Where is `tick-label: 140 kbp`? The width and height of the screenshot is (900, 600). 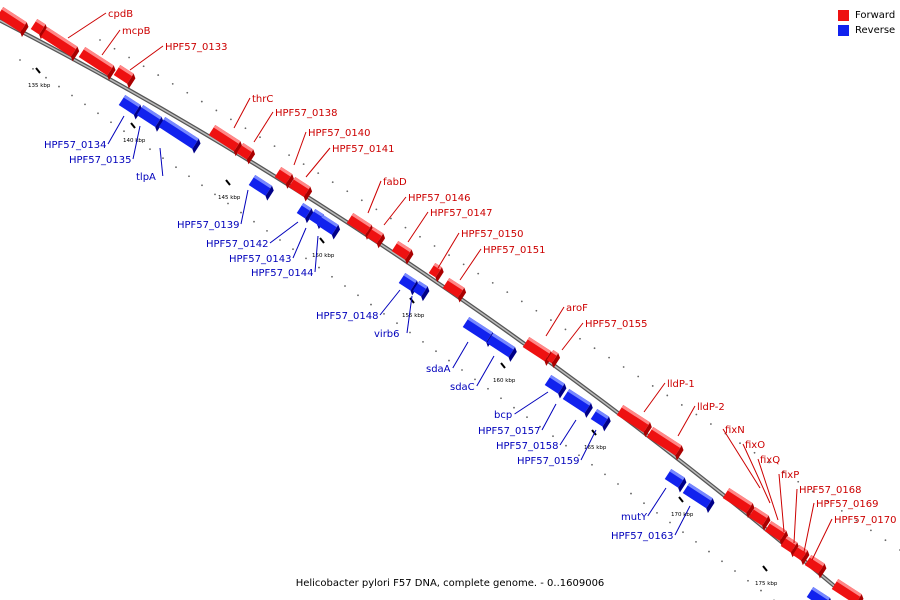
tick-label: 140 kbp is located at coordinates (134, 141).